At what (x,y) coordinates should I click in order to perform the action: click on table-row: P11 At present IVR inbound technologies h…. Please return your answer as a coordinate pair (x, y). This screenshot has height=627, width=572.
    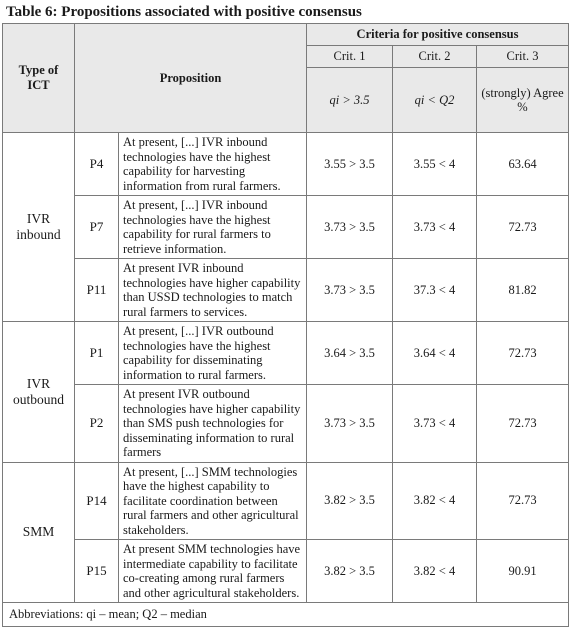
    Looking at the image, I should click on (286, 290).